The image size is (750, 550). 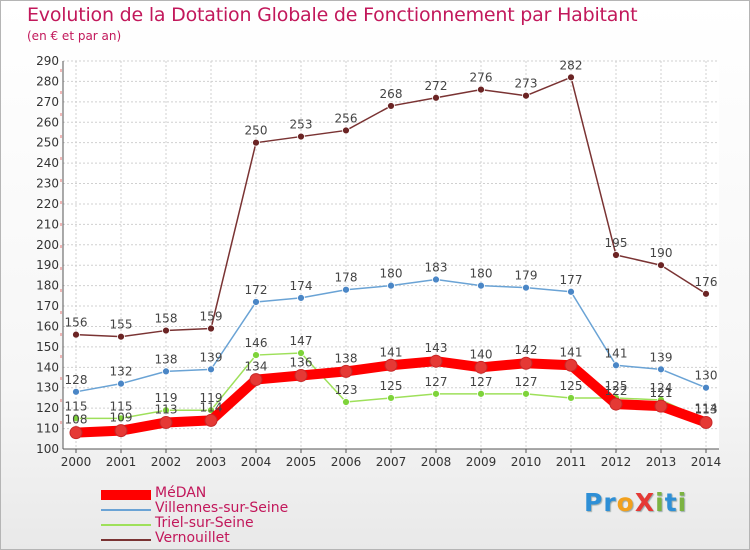 What do you see at coordinates (47, 429) in the screenshot?
I see `y-tick-label: 110` at bounding box center [47, 429].